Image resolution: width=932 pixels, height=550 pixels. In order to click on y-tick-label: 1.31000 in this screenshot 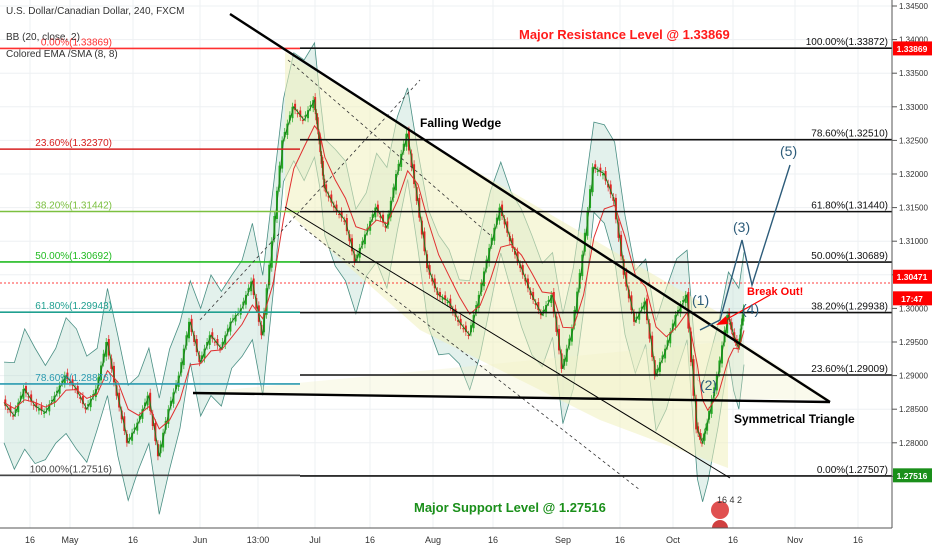, I will do `click(913, 241)`.